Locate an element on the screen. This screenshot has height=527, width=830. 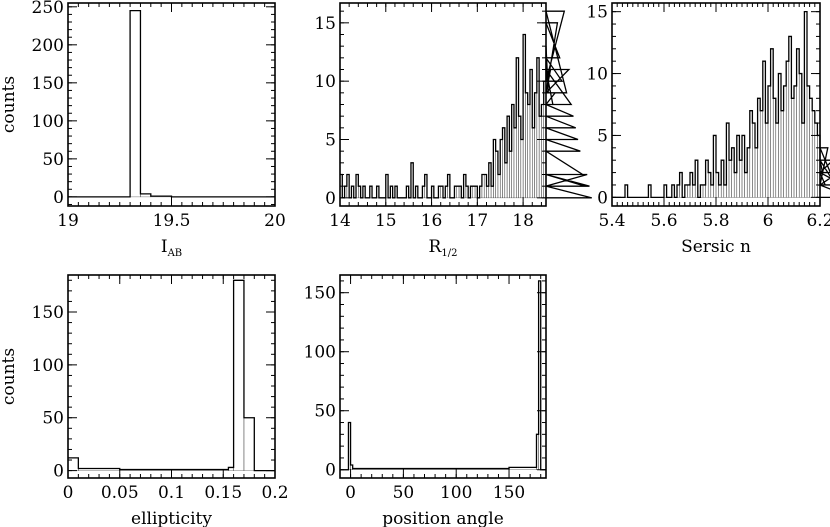
x-axis-label-main: position angle is located at coordinates (443, 518).